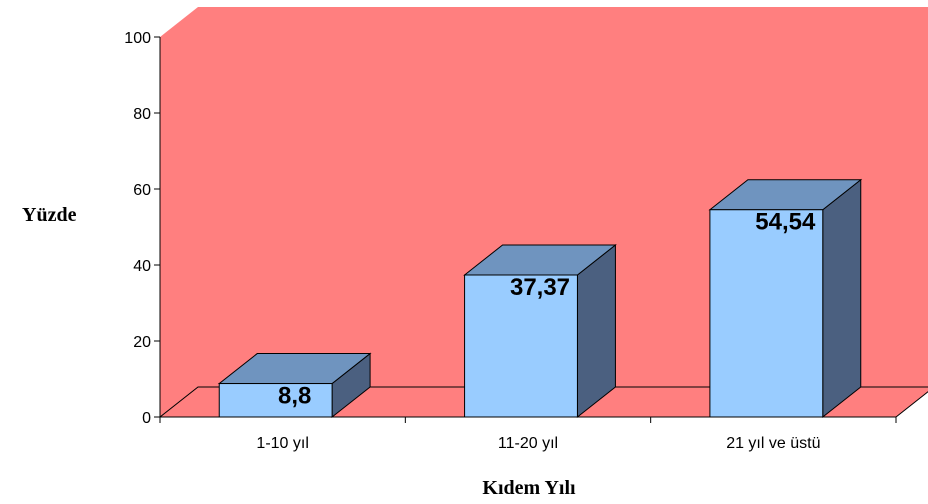 This screenshot has width=928, height=504. Describe the element at coordinates (146, 418) in the screenshot. I see `y-tick-label: 0` at that location.